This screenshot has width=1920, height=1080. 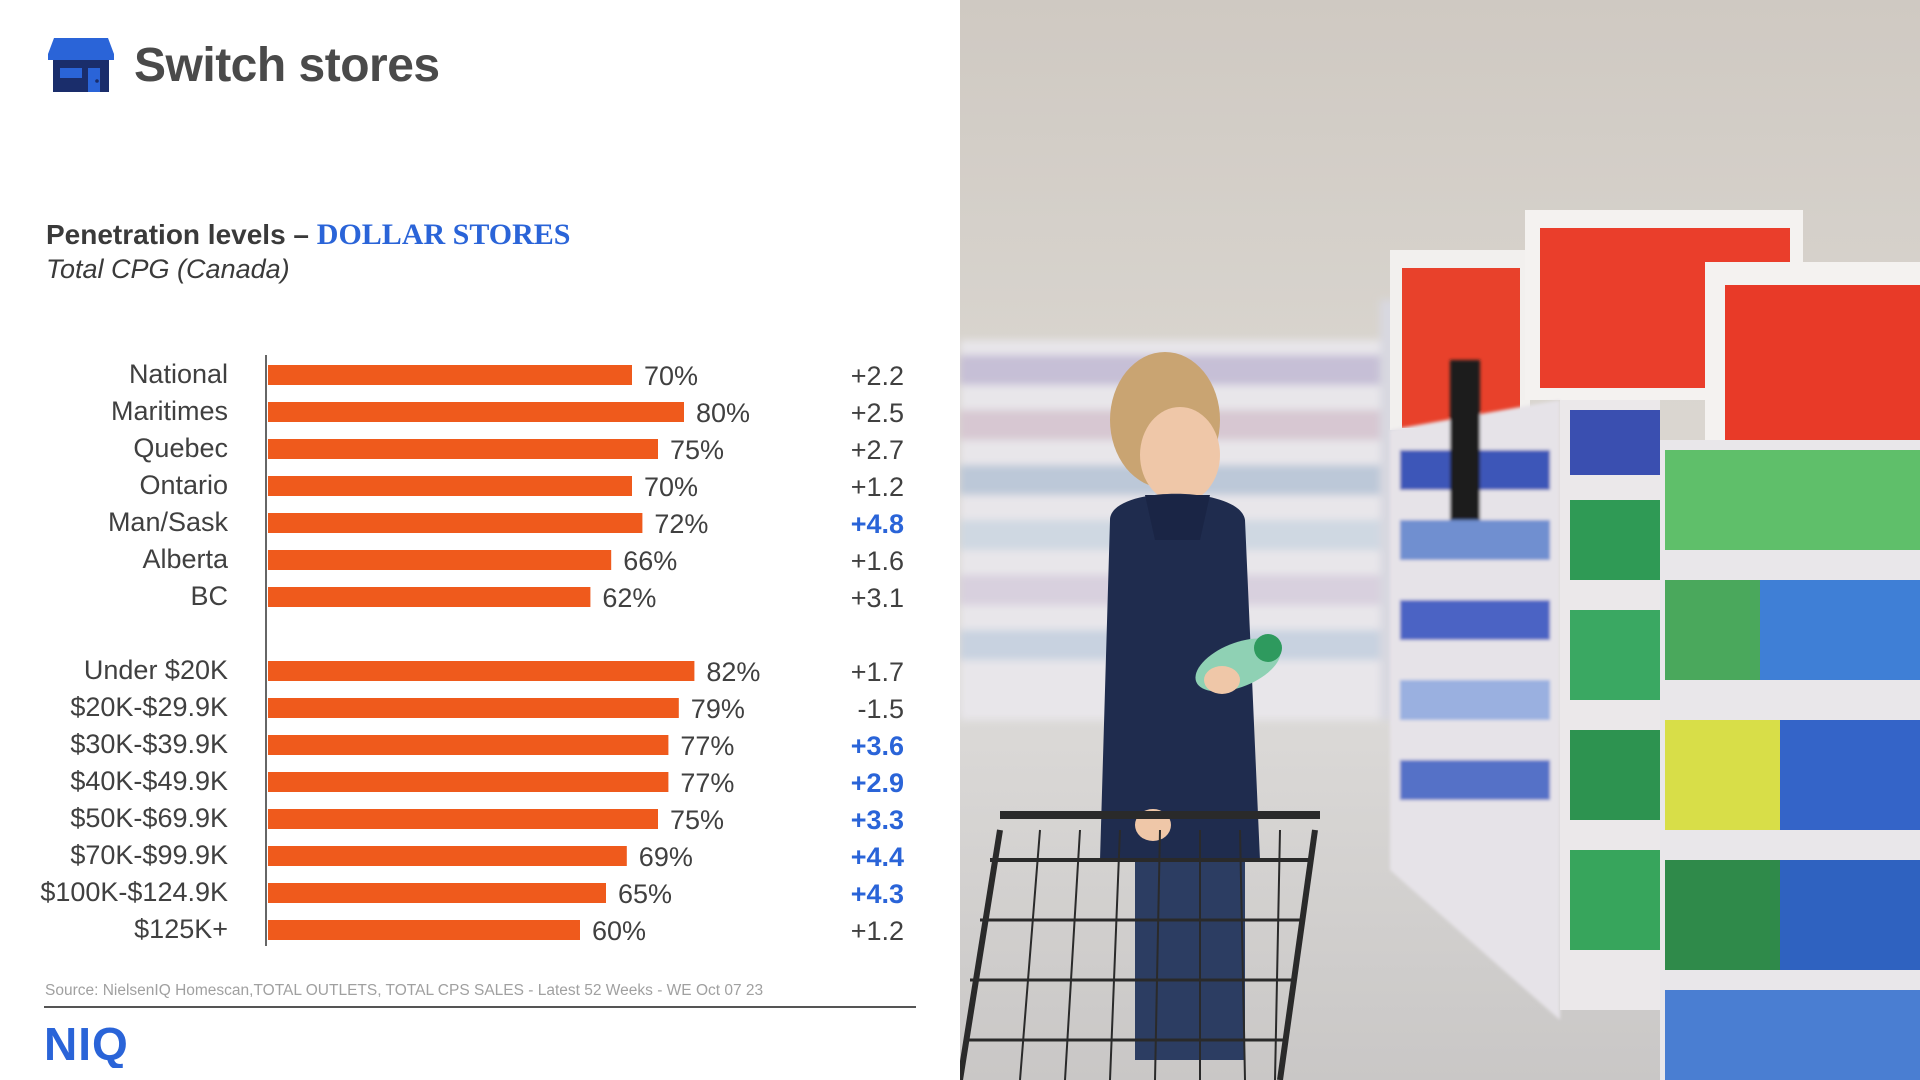 What do you see at coordinates (183, 485) in the screenshot?
I see `category-label: Ontario` at bounding box center [183, 485].